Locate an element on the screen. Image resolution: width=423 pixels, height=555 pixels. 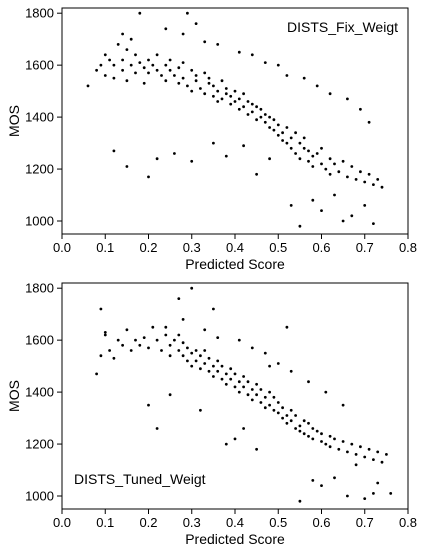
top-x-tick-label: 0.8 is located at coordinates (408, 247).